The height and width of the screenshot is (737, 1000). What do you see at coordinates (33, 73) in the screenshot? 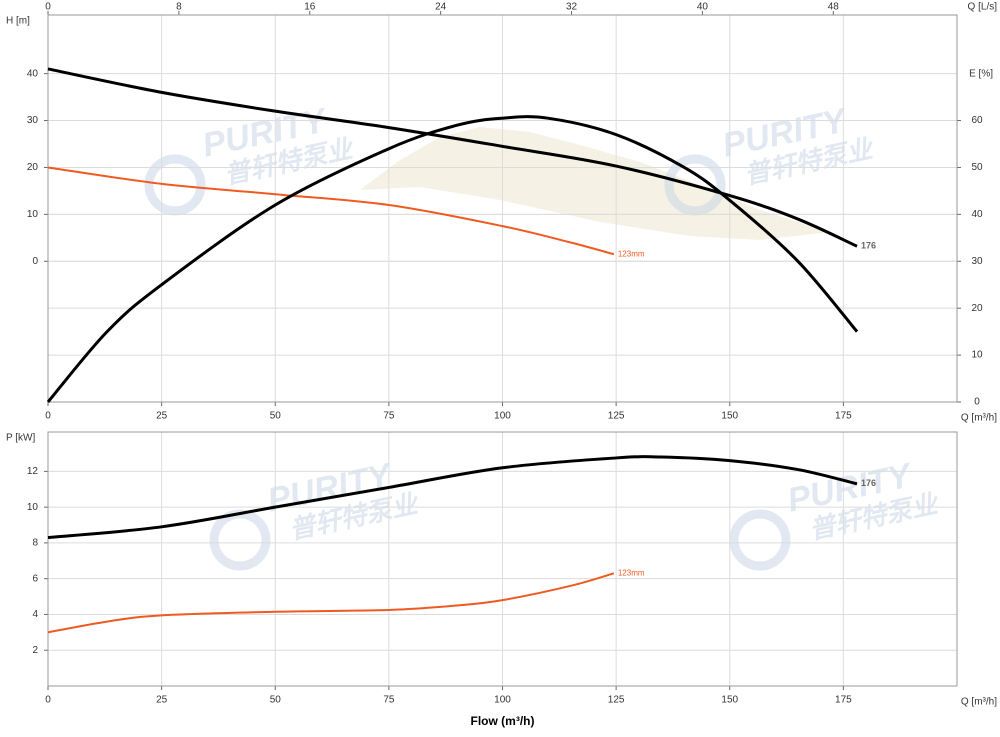
I see `y-tick-label: 40` at bounding box center [33, 73].